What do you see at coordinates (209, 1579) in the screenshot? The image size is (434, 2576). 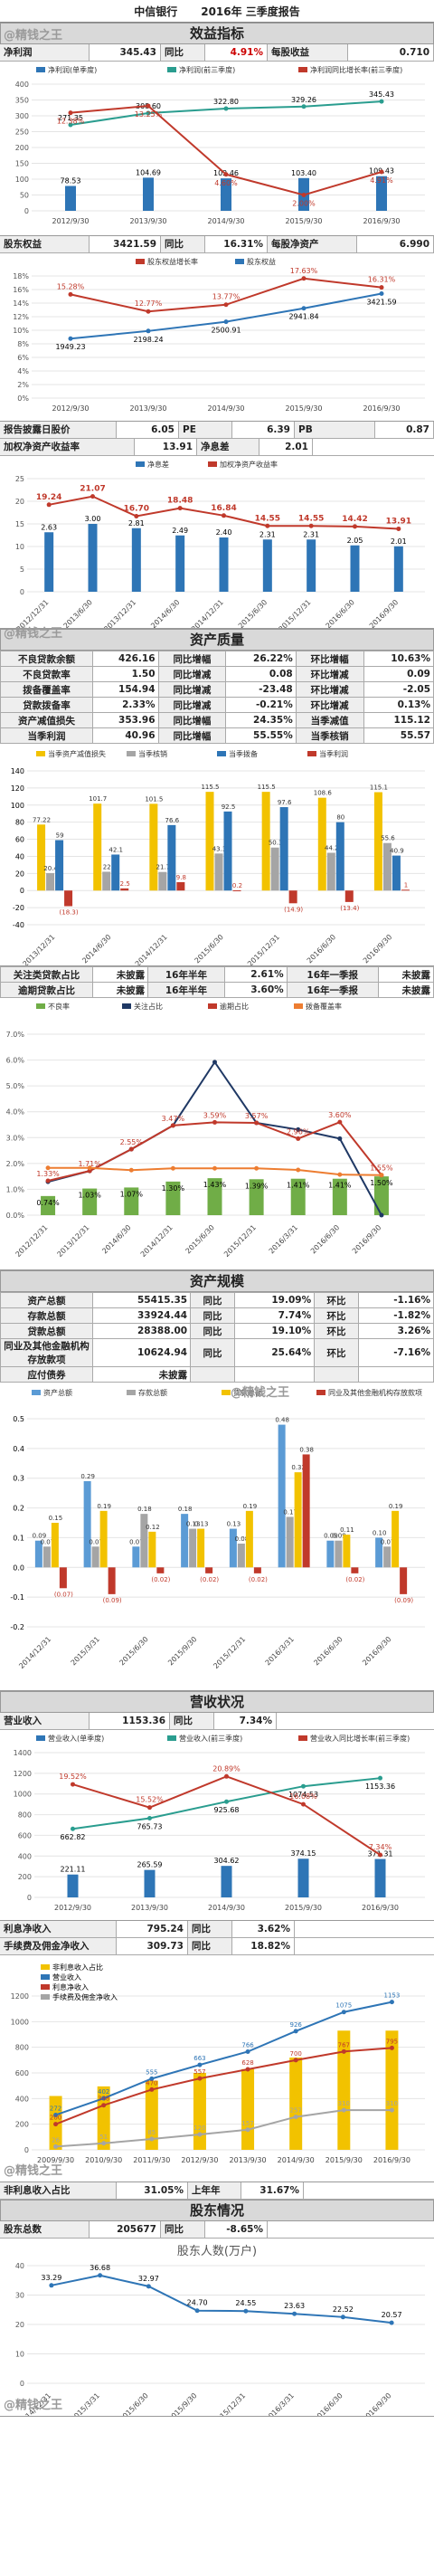 I see `data-label: (0.02)` at bounding box center [209, 1579].